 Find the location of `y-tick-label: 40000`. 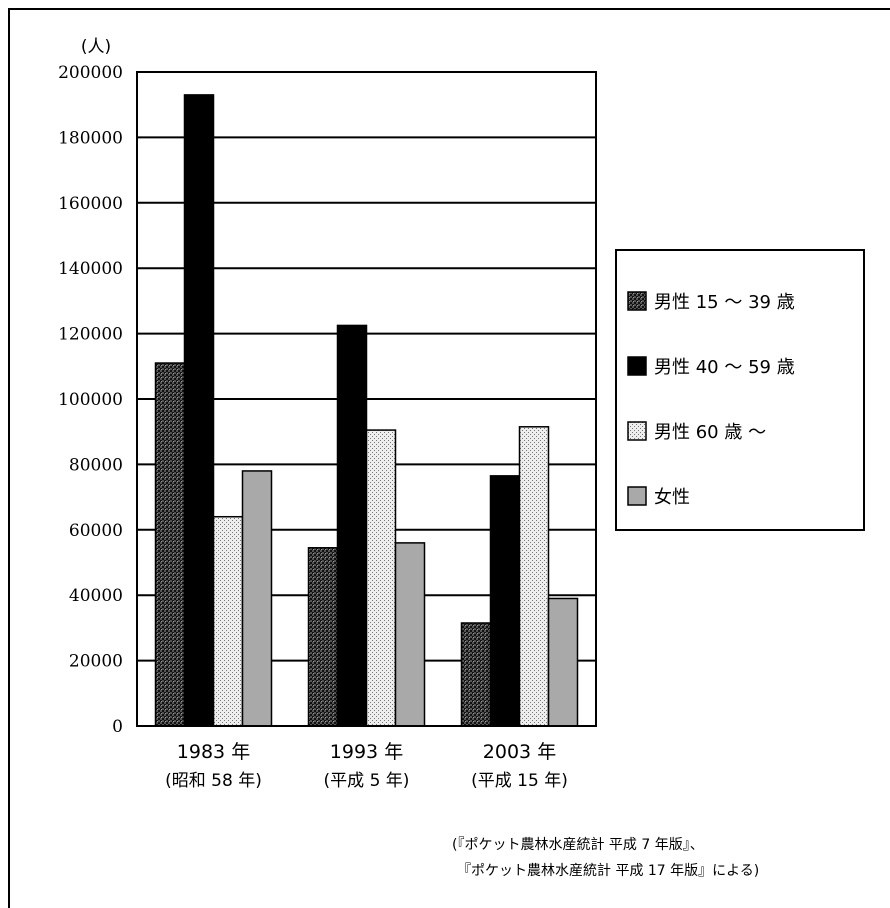

y-tick-label: 40000 is located at coordinates (96, 596).